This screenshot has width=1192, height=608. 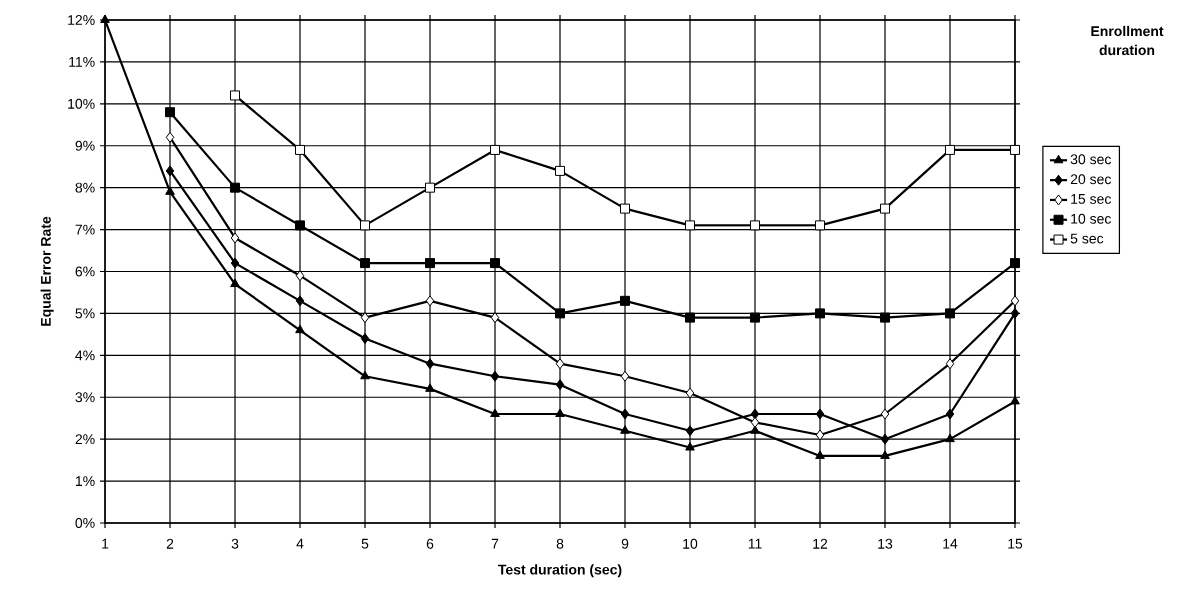 I want to click on y-tick-label: 8%, so click(x=85, y=187).